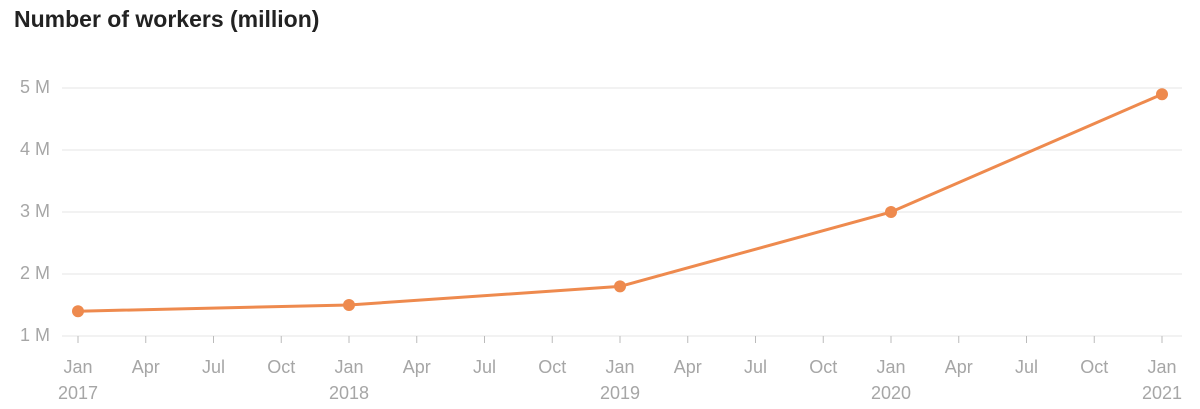  I want to click on x-year-label: 2018, so click(349, 393).